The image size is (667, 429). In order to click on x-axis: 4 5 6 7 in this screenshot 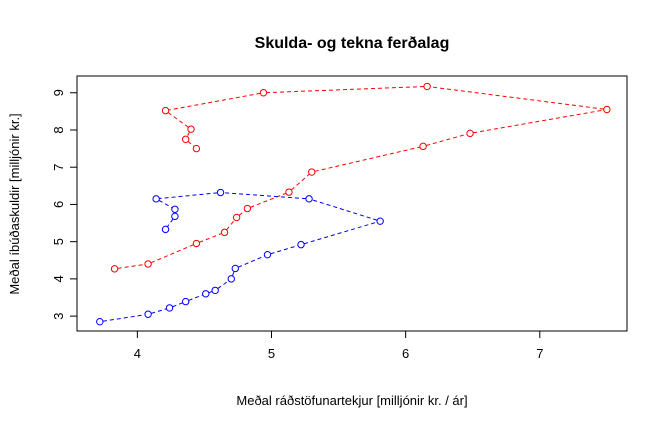, I will do `click(338, 345)`.